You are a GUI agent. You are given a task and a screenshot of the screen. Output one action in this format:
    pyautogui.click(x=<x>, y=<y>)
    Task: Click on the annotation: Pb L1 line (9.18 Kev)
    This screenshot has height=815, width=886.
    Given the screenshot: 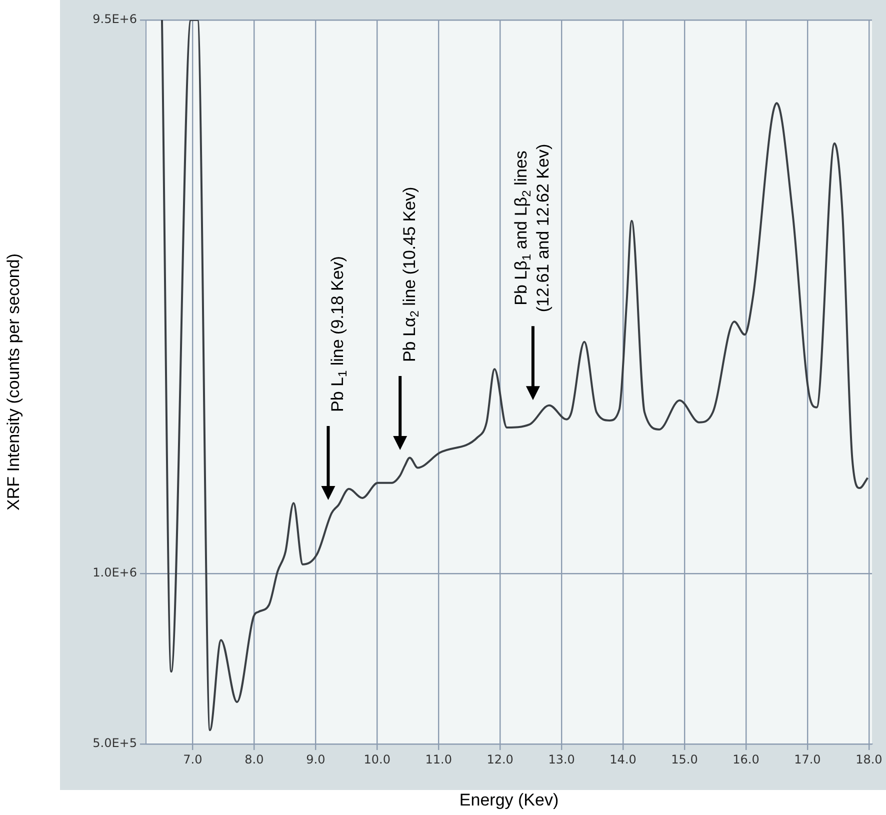 What is the action you would take?
    pyautogui.click(x=339, y=334)
    